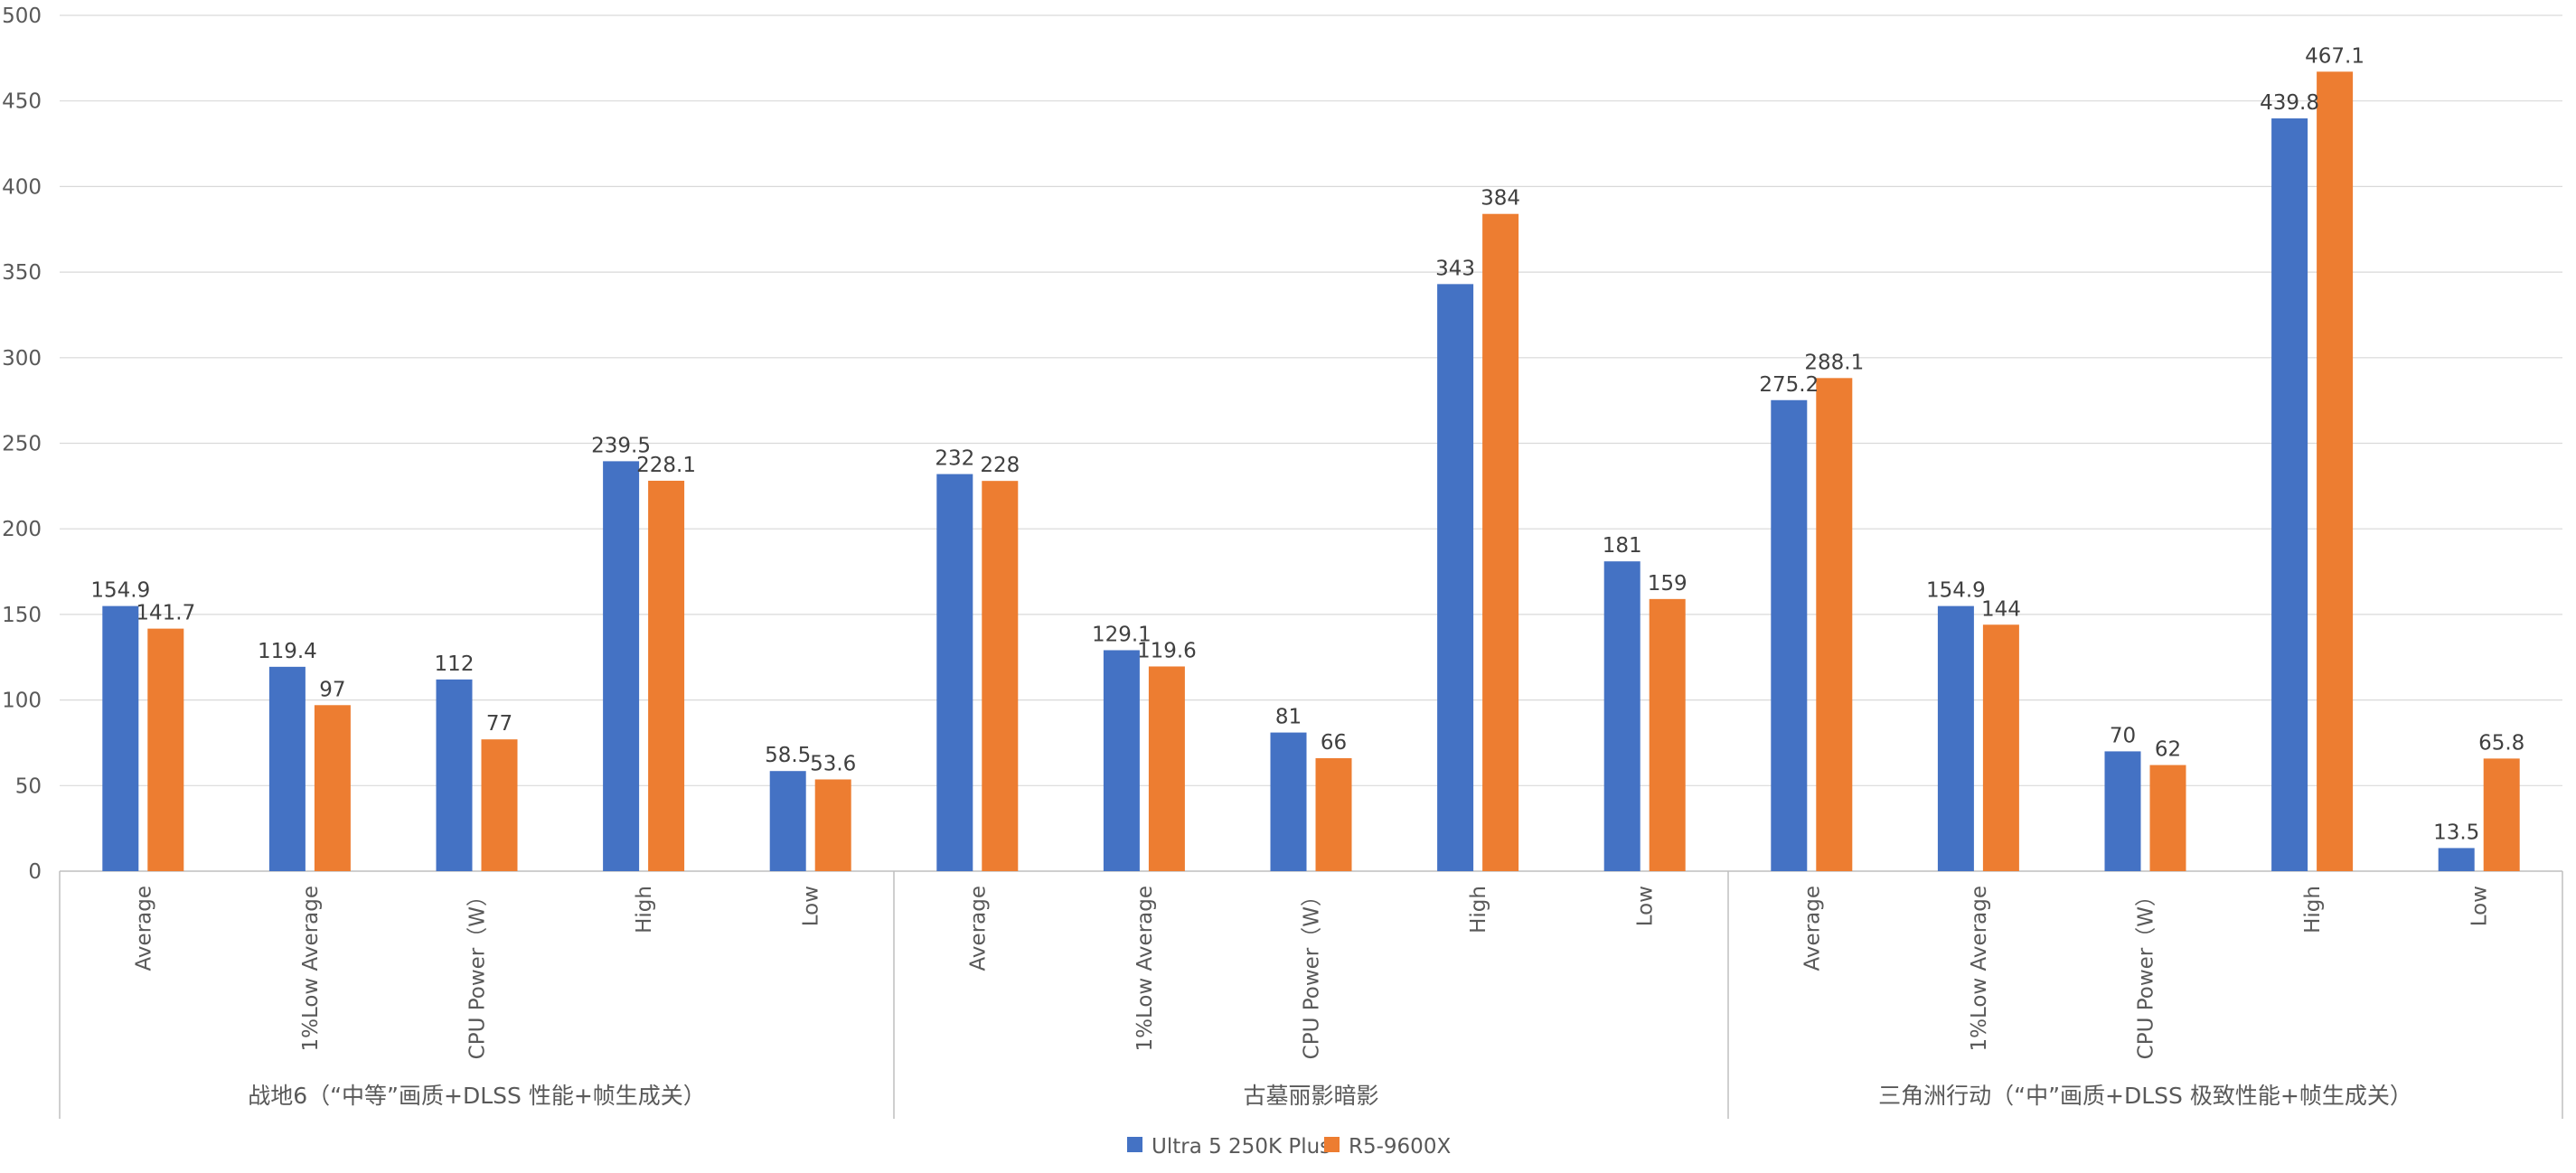 This screenshot has height=1173, width=2576. I want to click on data-label: 112, so click(455, 664).